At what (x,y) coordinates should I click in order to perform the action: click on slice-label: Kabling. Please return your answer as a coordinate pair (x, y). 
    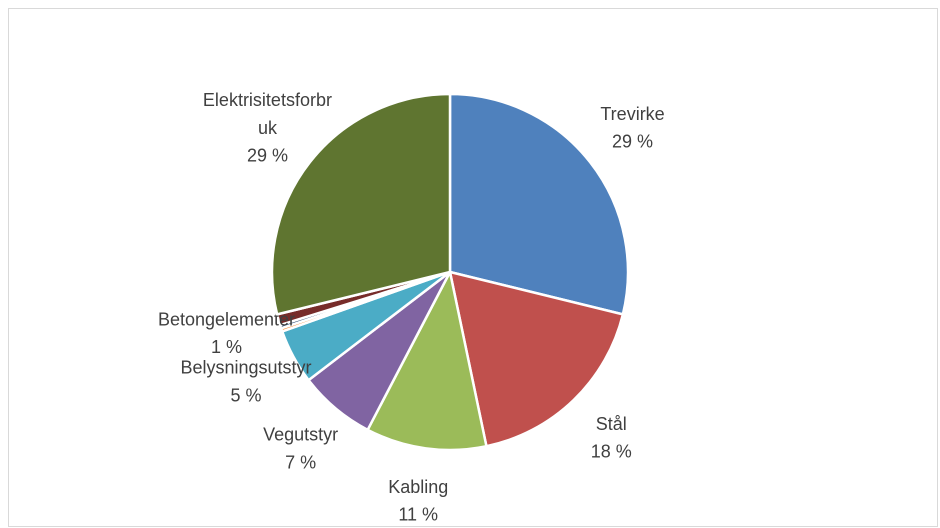
    Looking at the image, I should click on (418, 487).